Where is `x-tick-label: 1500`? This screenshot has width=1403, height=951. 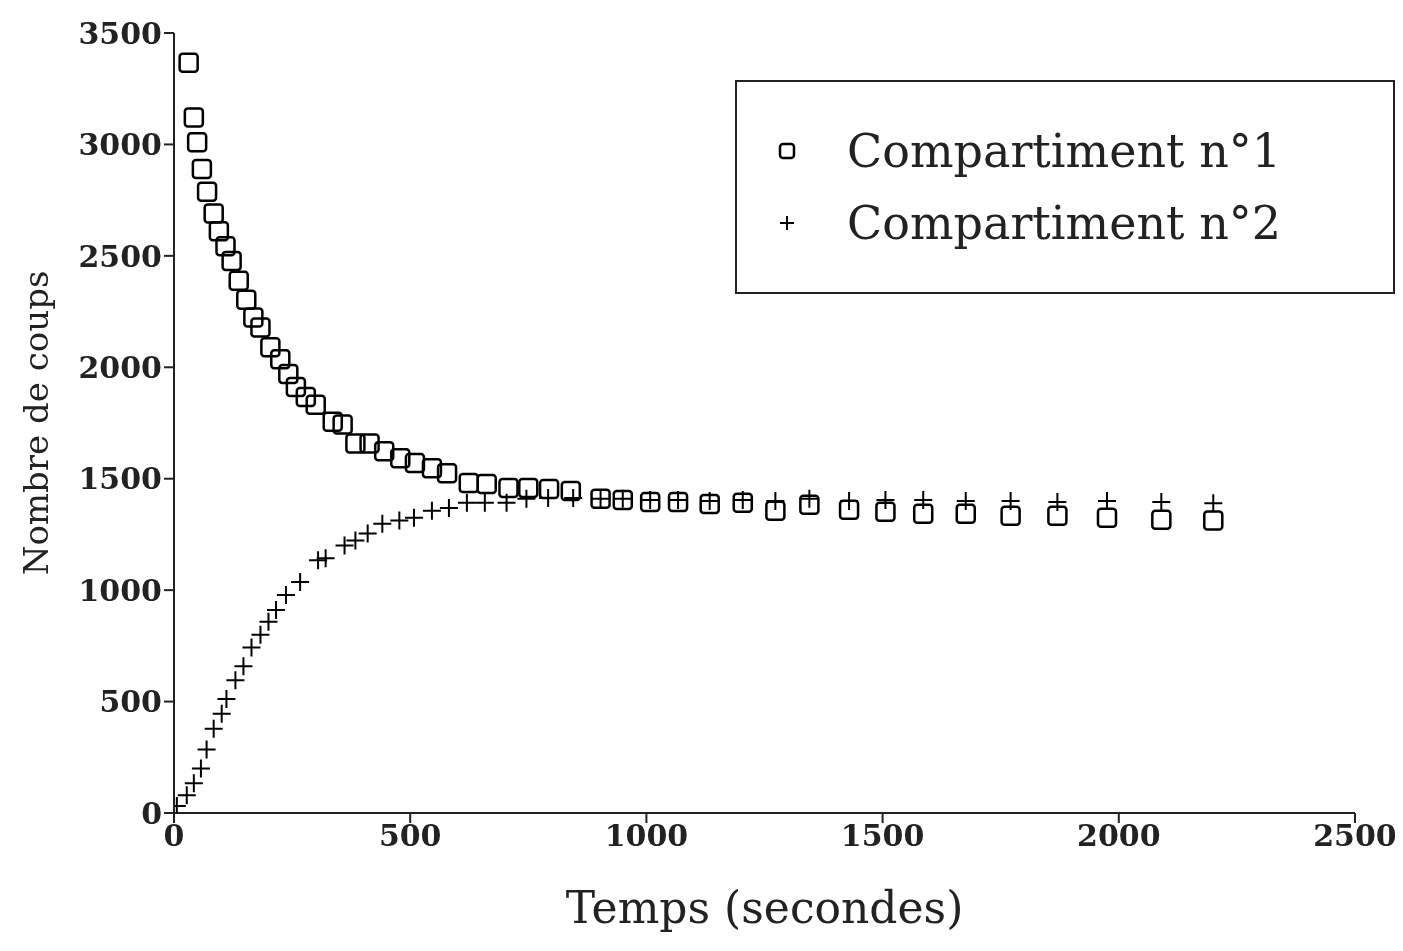 x-tick-label: 1500 is located at coordinates (882, 836).